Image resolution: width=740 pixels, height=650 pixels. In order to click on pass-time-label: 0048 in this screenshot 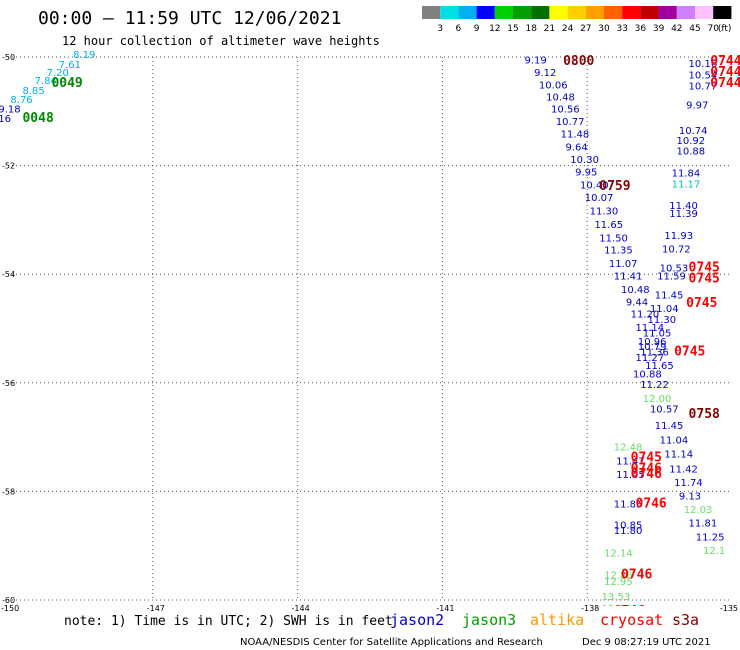, I will do `click(37, 118)`.